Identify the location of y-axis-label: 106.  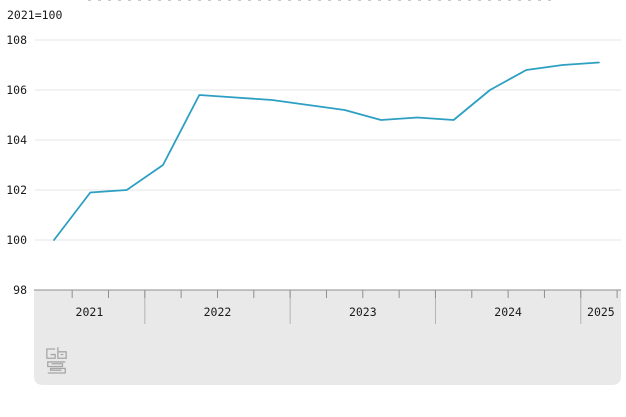
(16, 90).